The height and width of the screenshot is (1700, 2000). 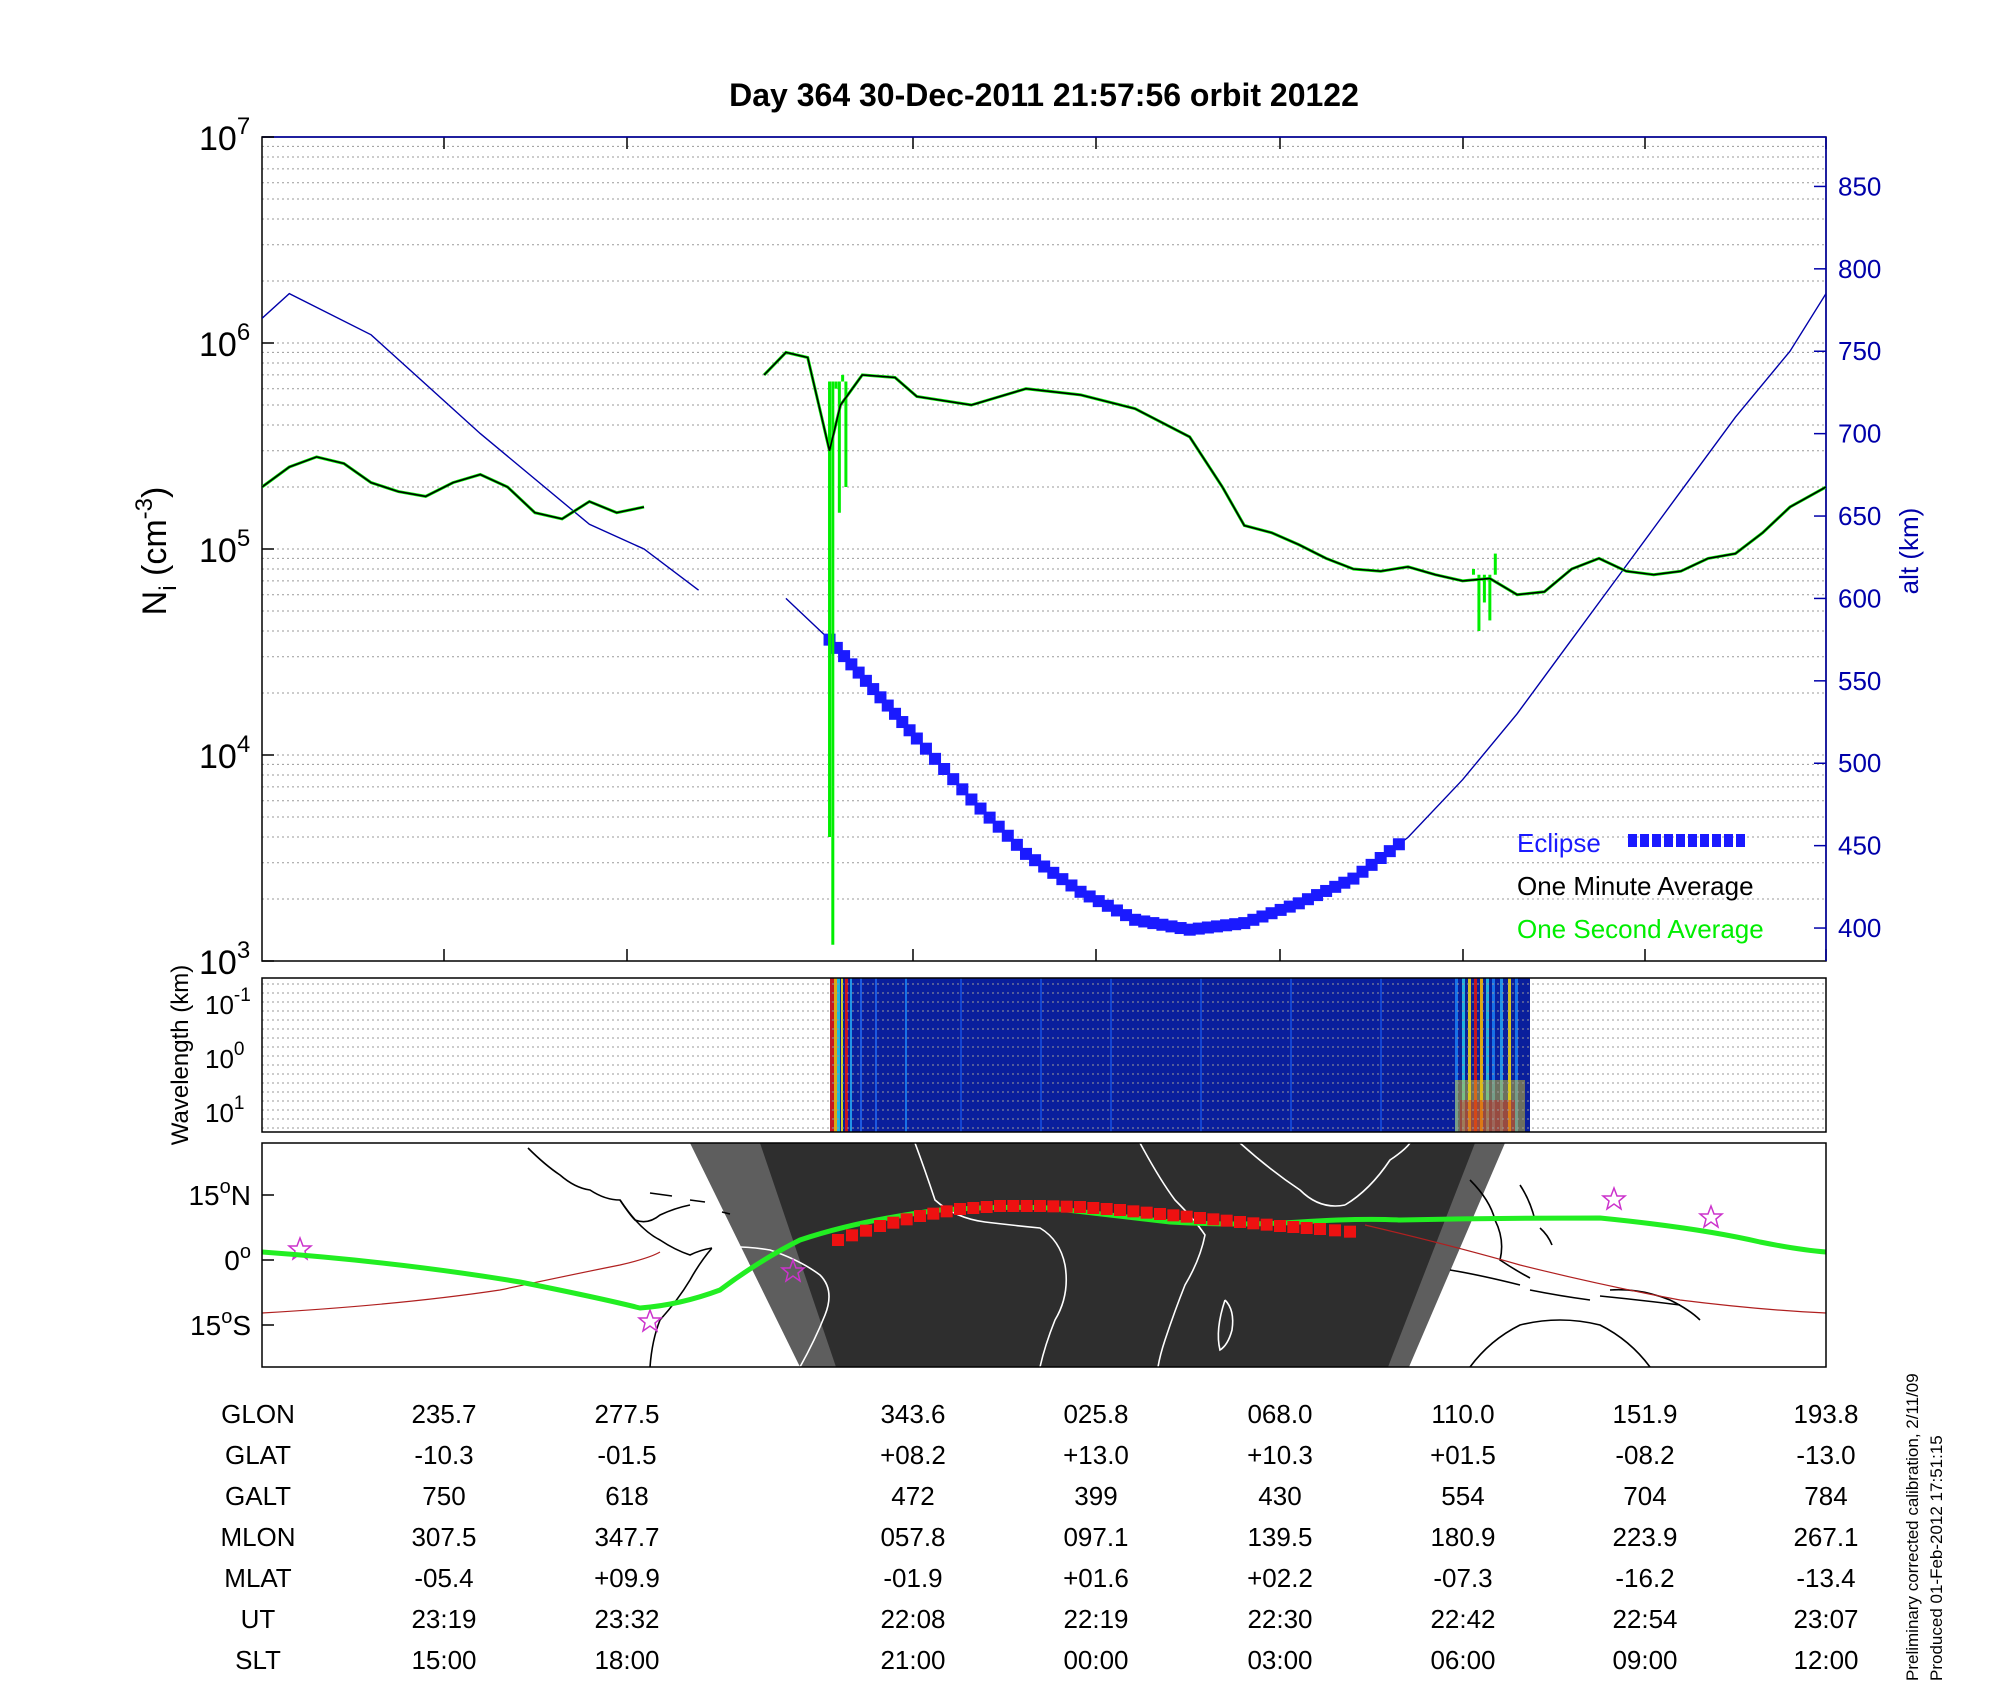 I want to click on altitude-tick-labels: 400 450 500 550 600 650 700 750 800 850, so click(x=1847, y=557).